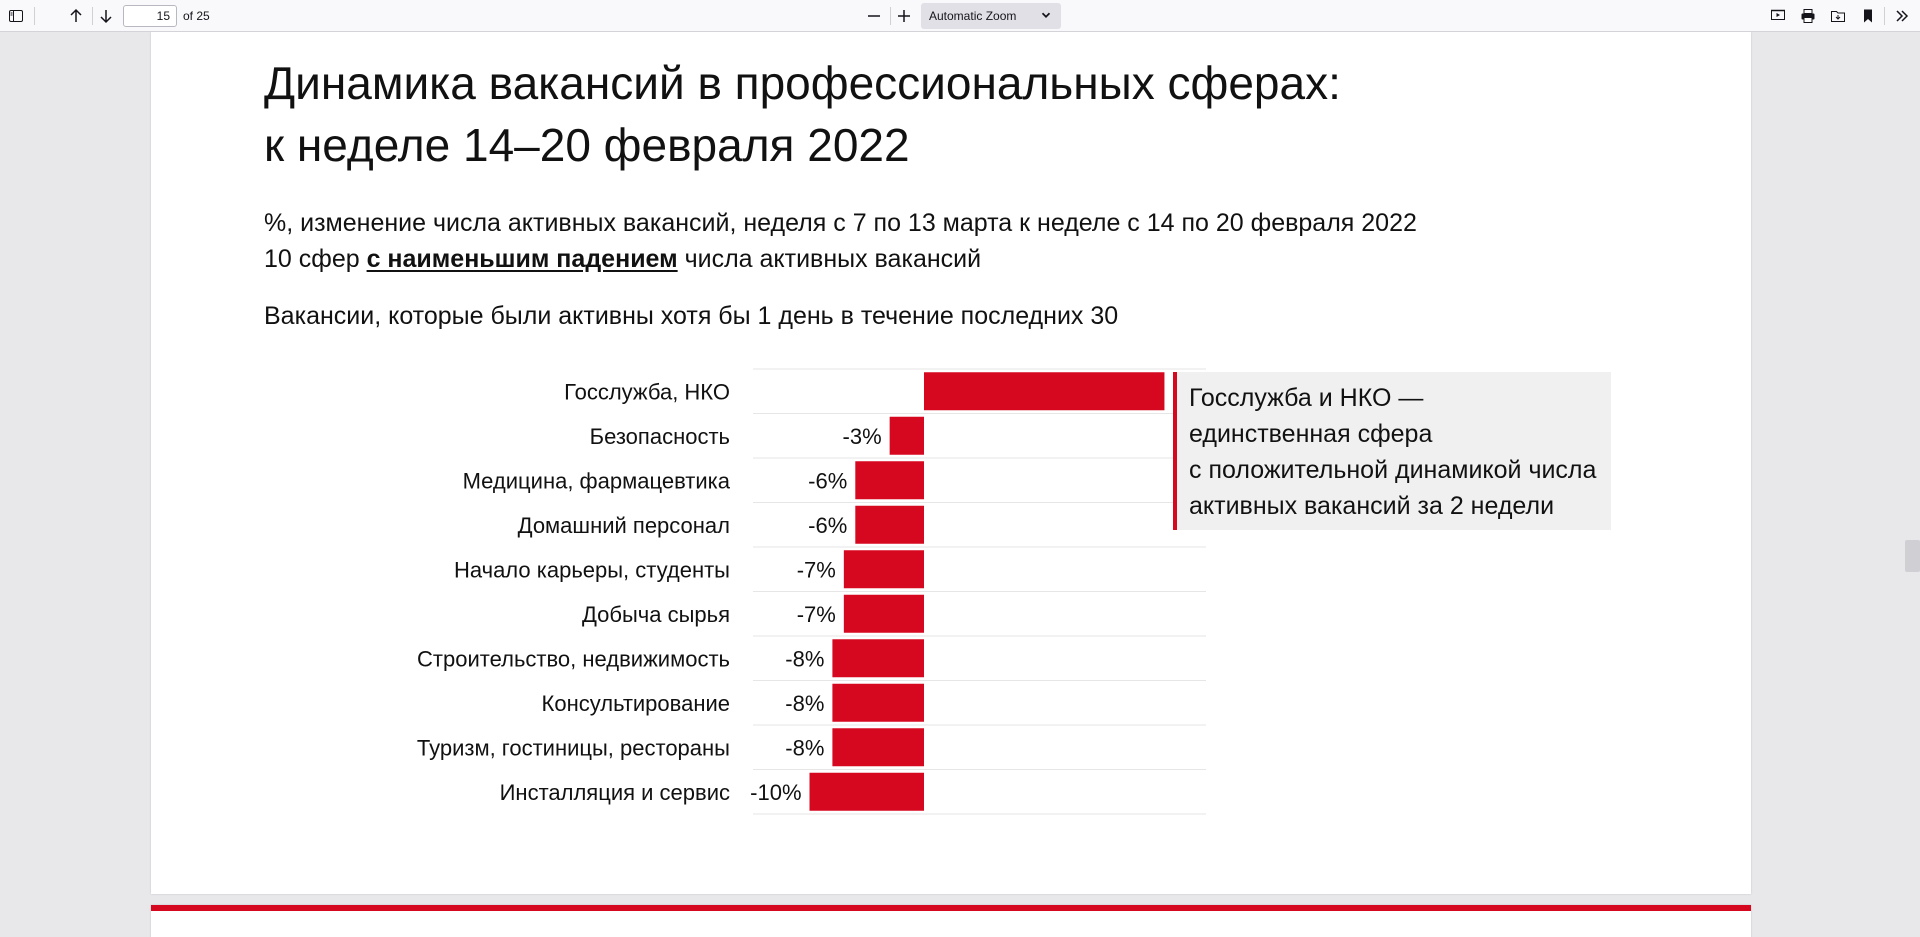 The image size is (1920, 937). Describe the element at coordinates (615, 792) in the screenshot. I see `category-label: Инсталляция и сервис` at that location.